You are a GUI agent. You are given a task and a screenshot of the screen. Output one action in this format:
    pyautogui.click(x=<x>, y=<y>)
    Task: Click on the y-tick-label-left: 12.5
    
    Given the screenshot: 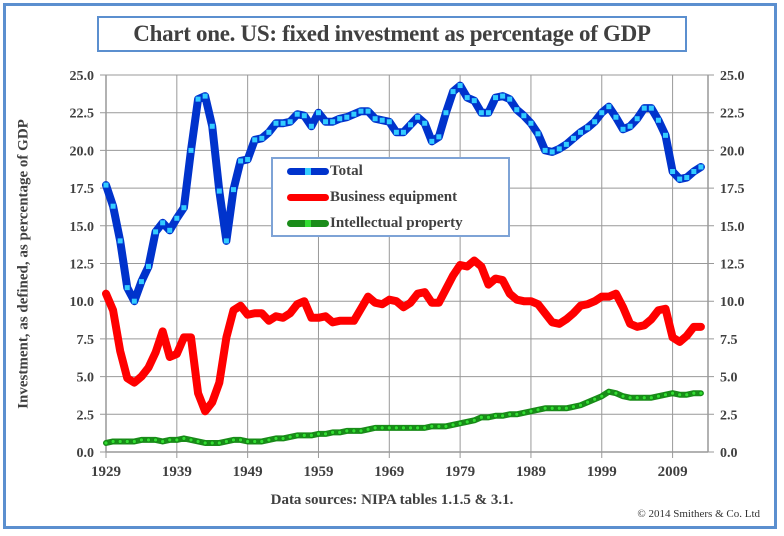 What is the action you would take?
    pyautogui.click(x=82, y=265)
    